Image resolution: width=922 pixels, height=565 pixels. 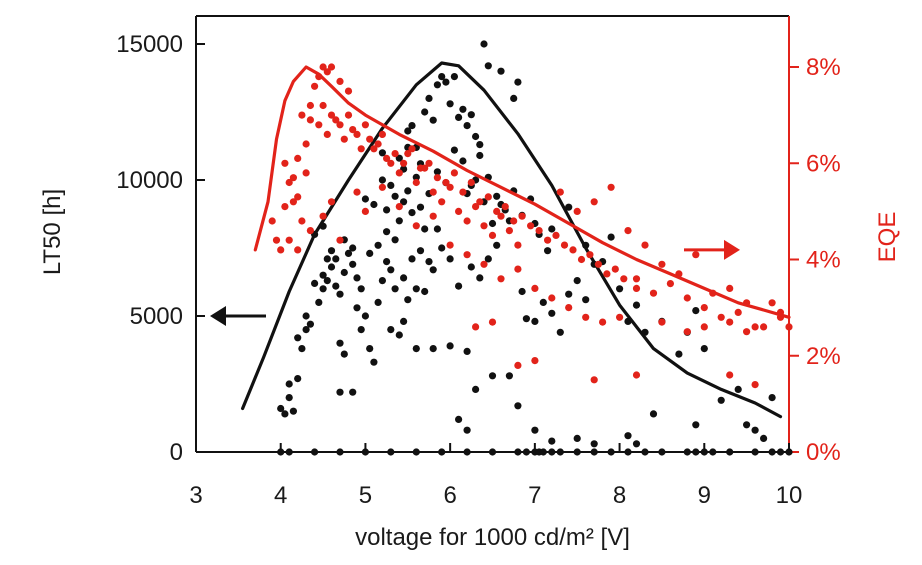 What do you see at coordinates (887, 237) in the screenshot?
I see `y-right-axis-label: EQE` at bounding box center [887, 237].